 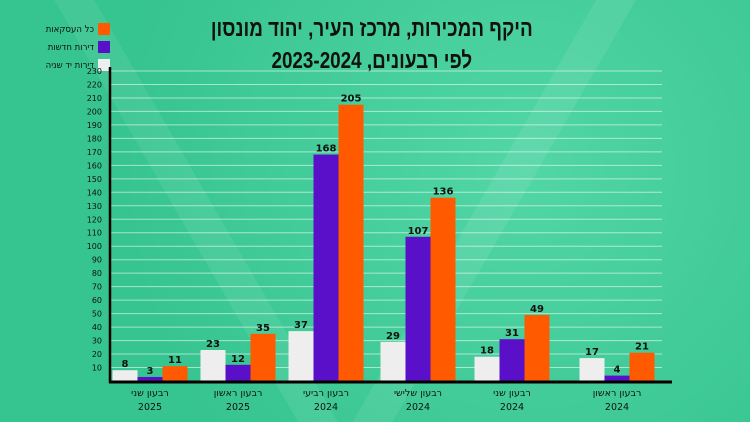 I want to click on y-tick-label: 100, so click(x=94, y=246).